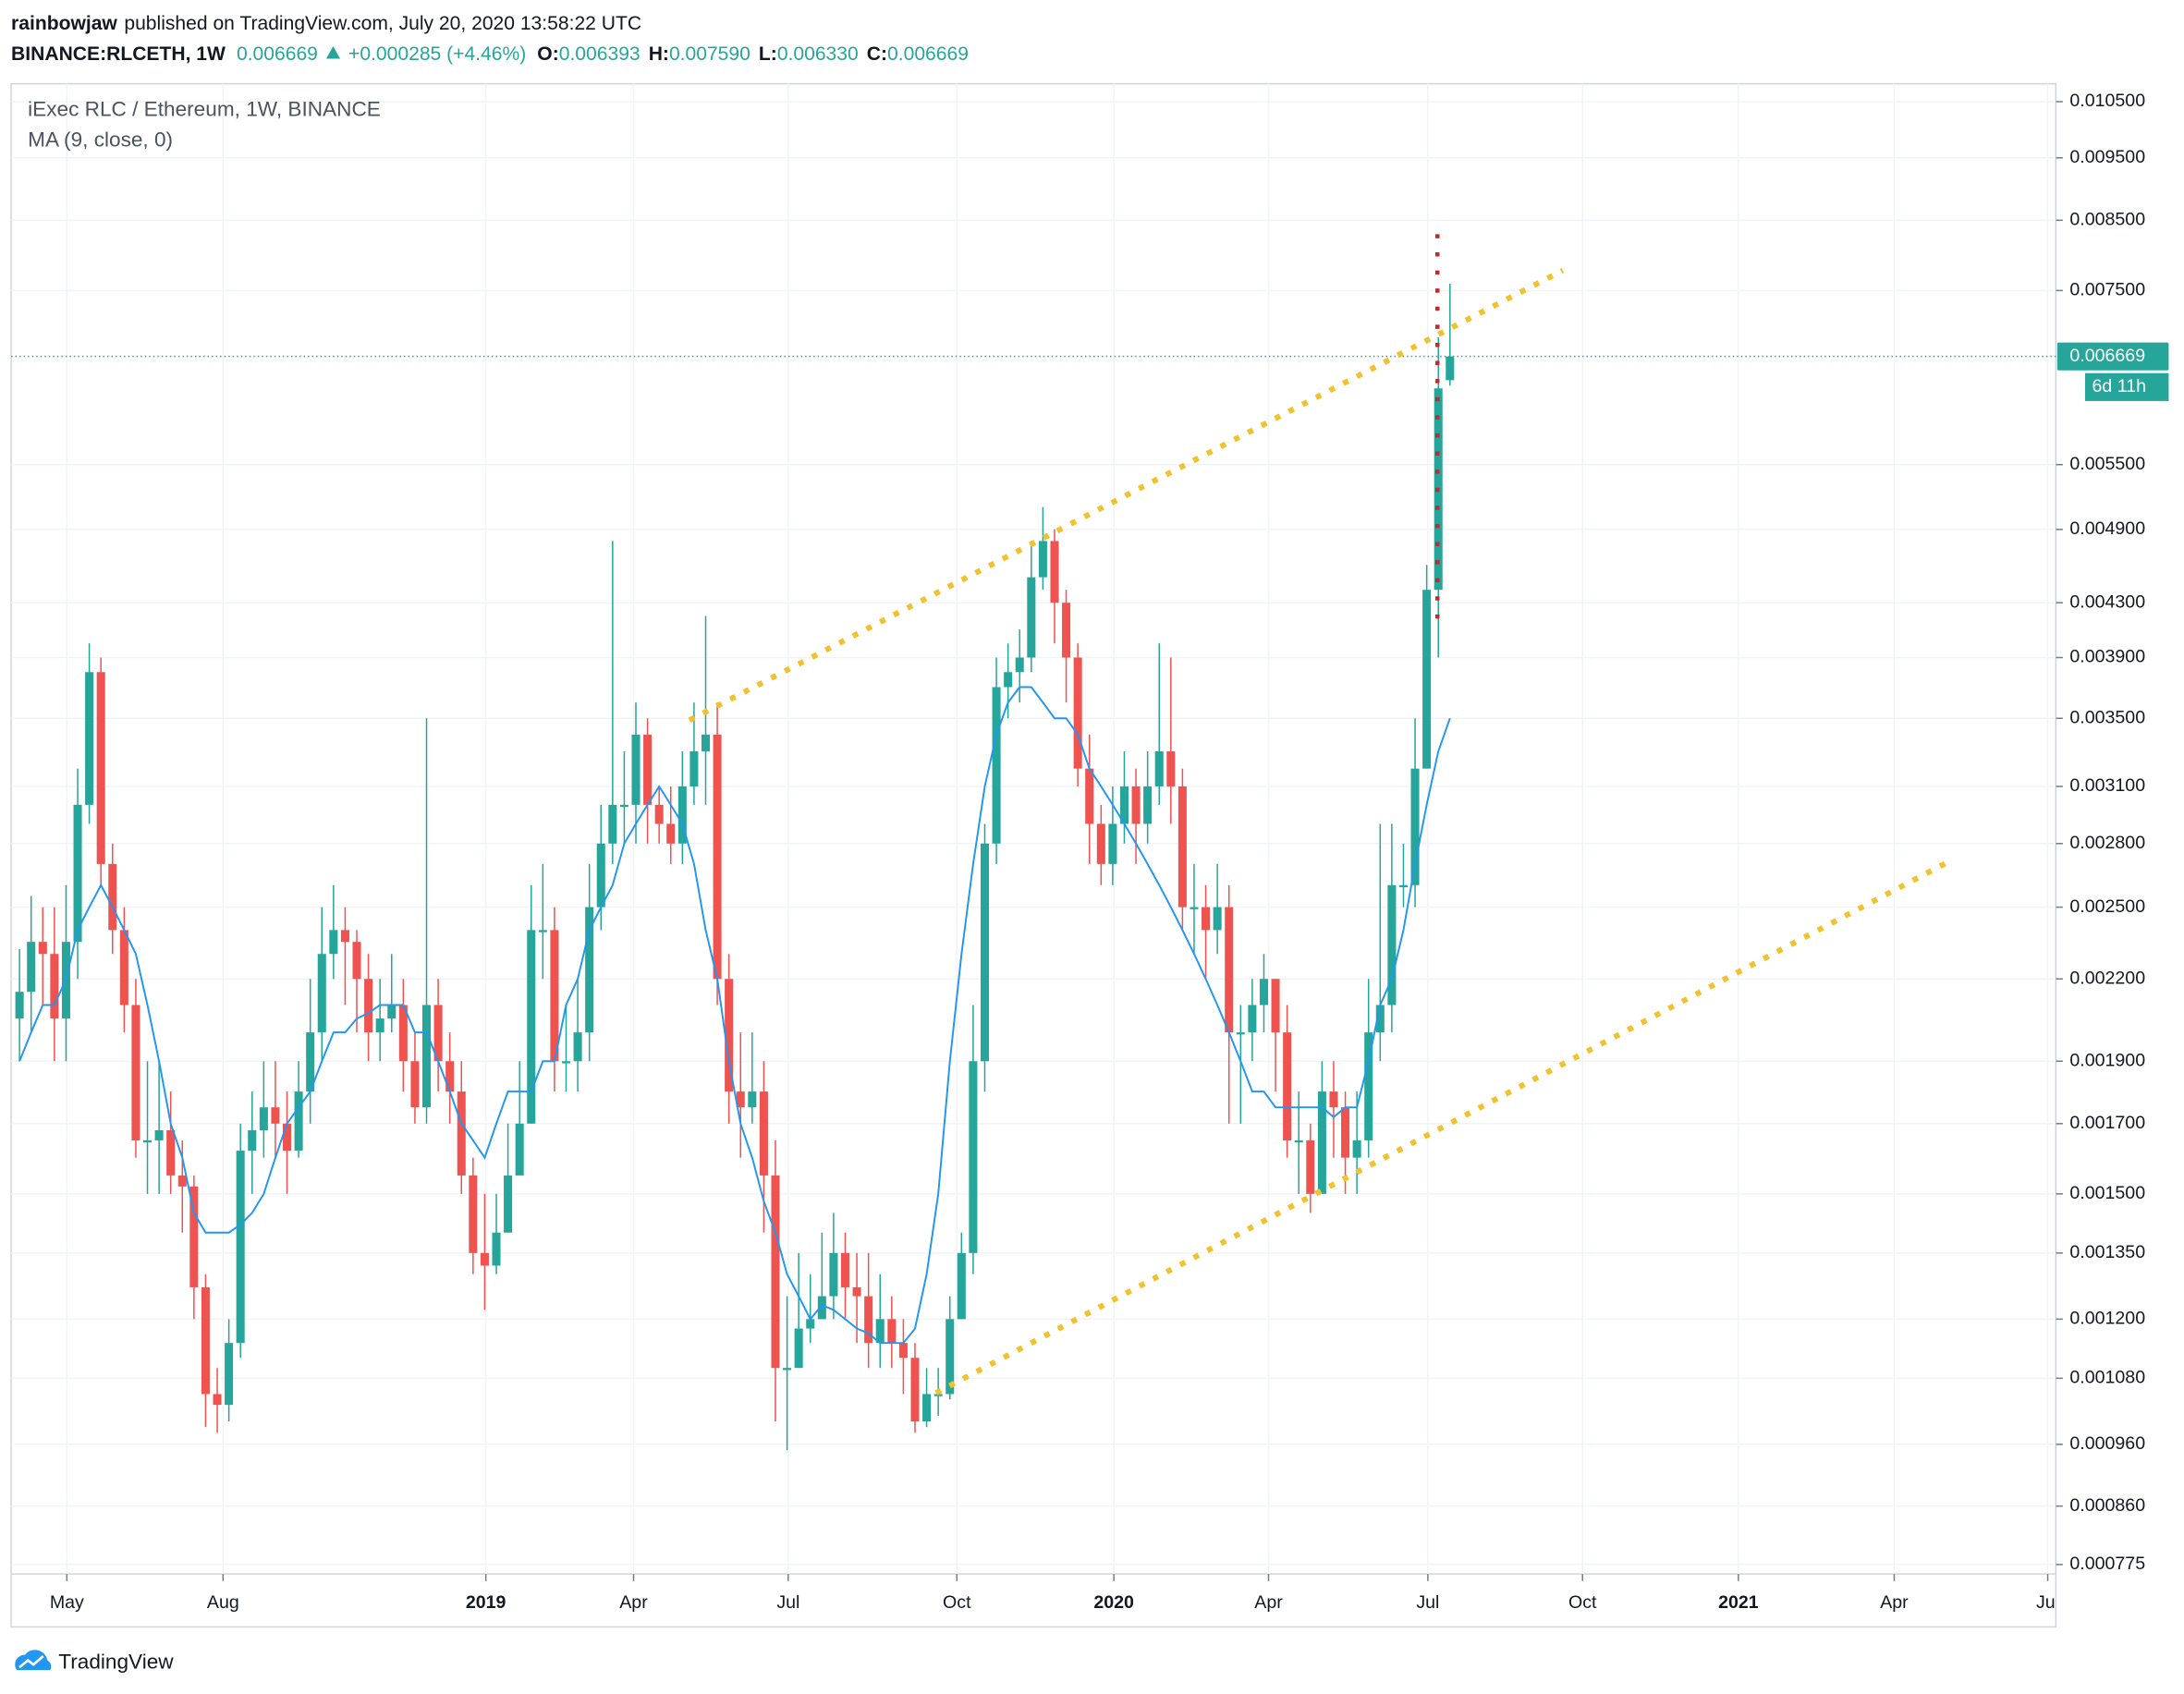 The height and width of the screenshot is (1694, 2184). I want to click on ohlc-label: L:, so click(768, 54).